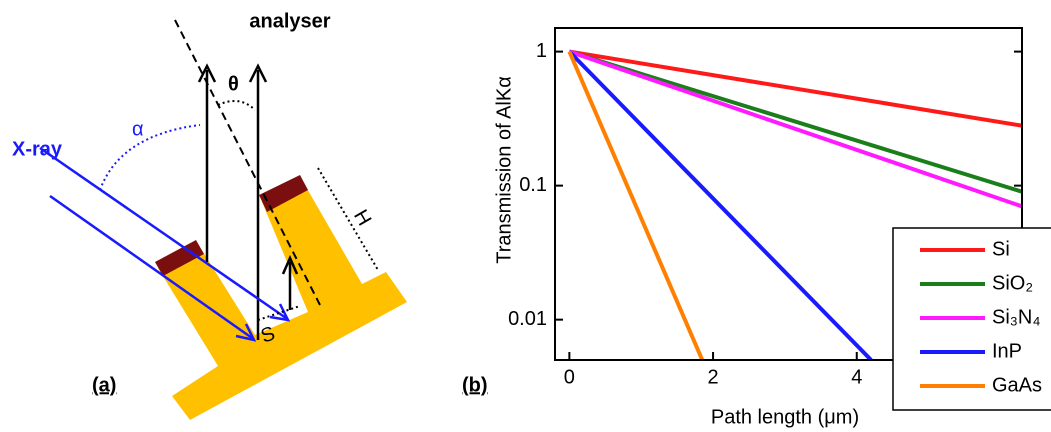  I want to click on panel-label: (a), so click(104, 385).